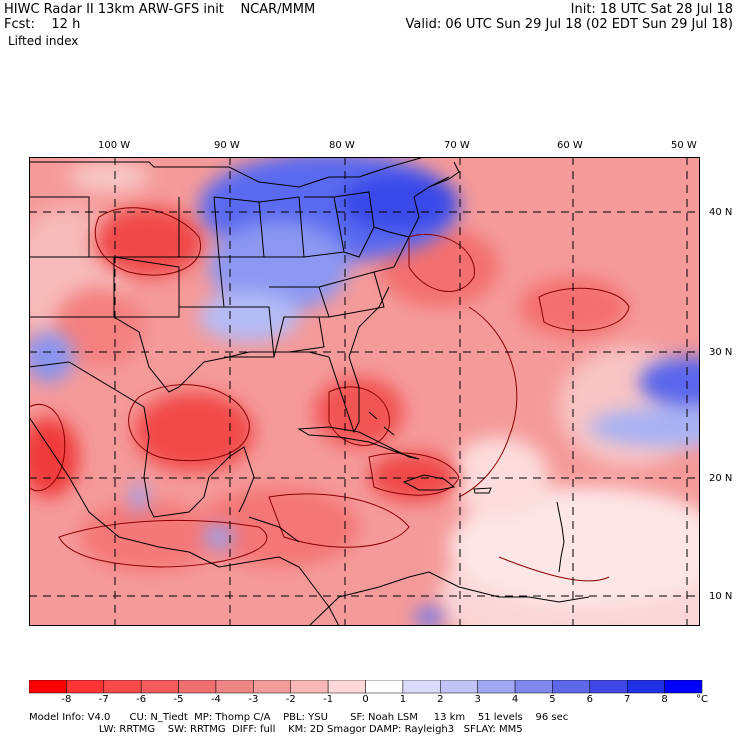 This screenshot has height=740, width=740. Describe the element at coordinates (227, 145) in the screenshot. I see `lon-label-90w: 90 W` at that location.